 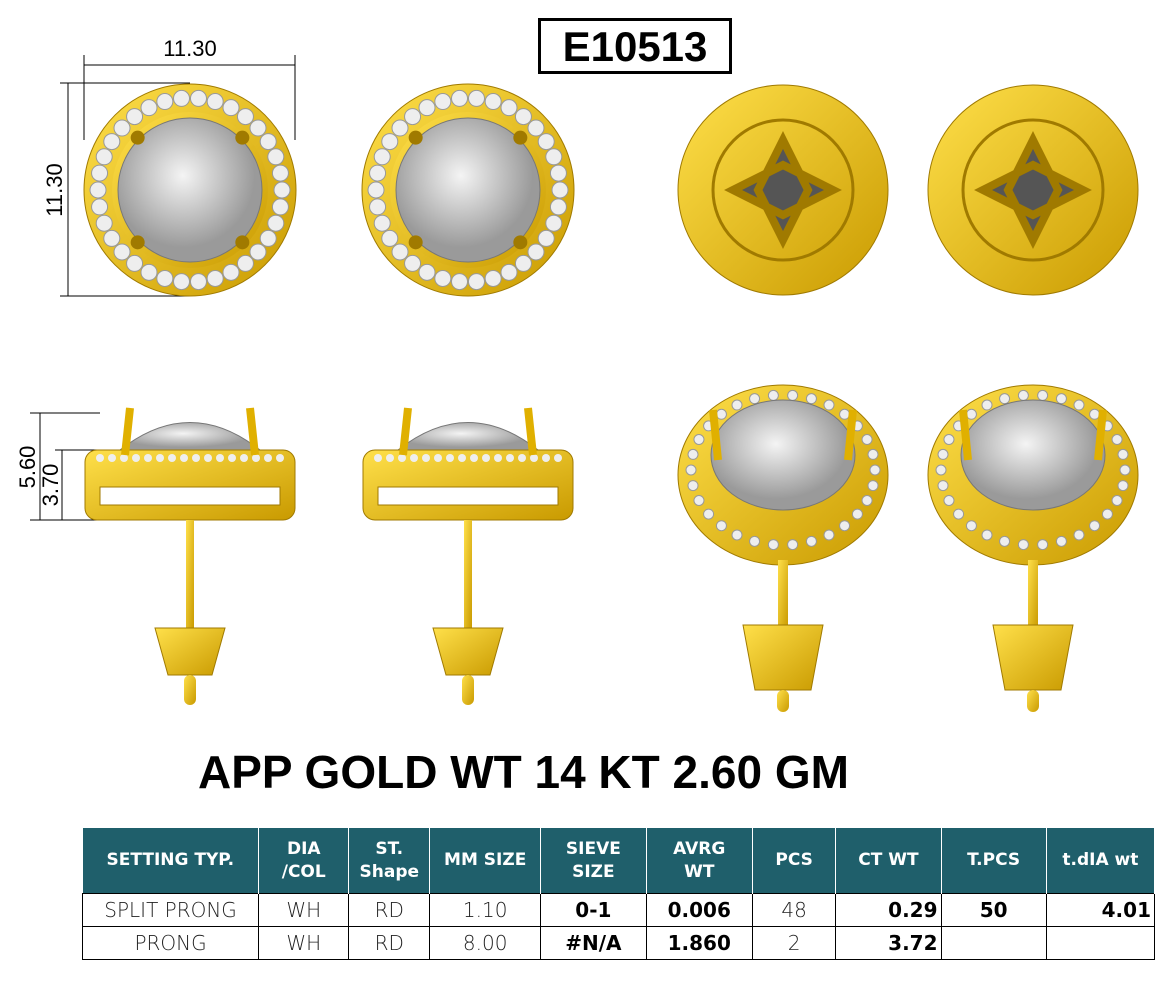 What do you see at coordinates (888, 943) in the screenshot?
I see `table-cell: 3.72` at bounding box center [888, 943].